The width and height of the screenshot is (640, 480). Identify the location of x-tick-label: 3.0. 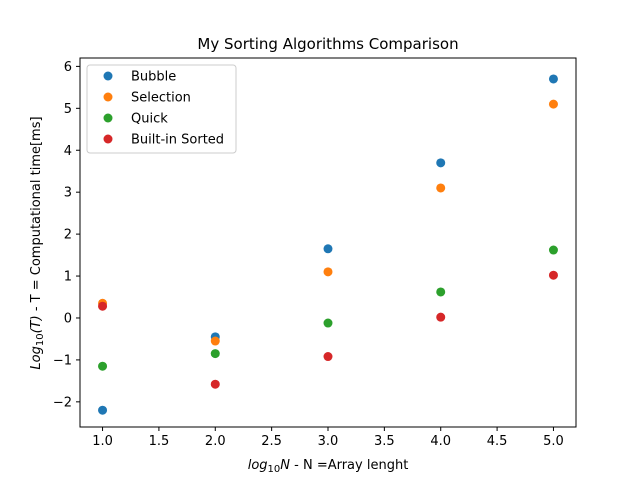
(328, 441).